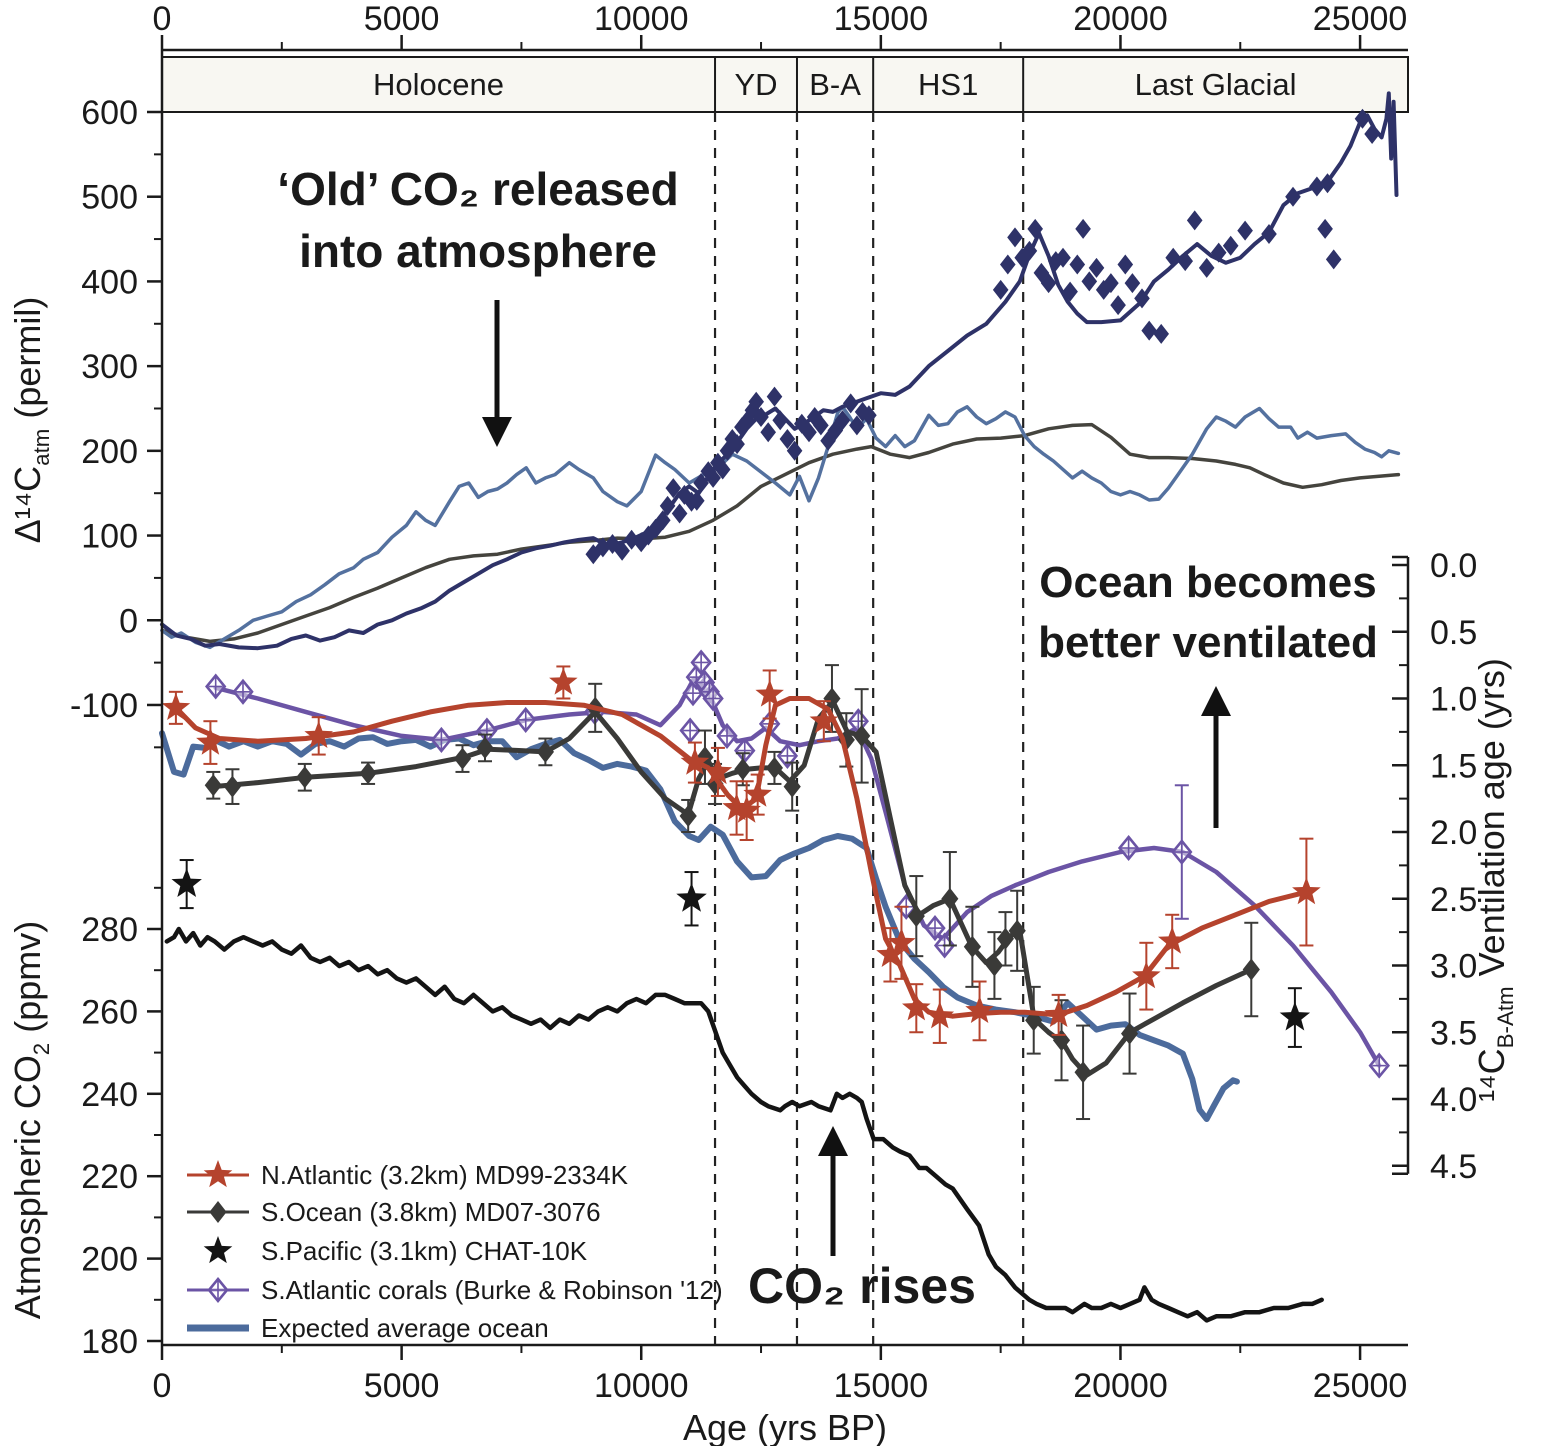 The height and width of the screenshot is (1446, 1550). What do you see at coordinates (1208, 582) in the screenshot?
I see `svg-text: Ocean becomes` at bounding box center [1208, 582].